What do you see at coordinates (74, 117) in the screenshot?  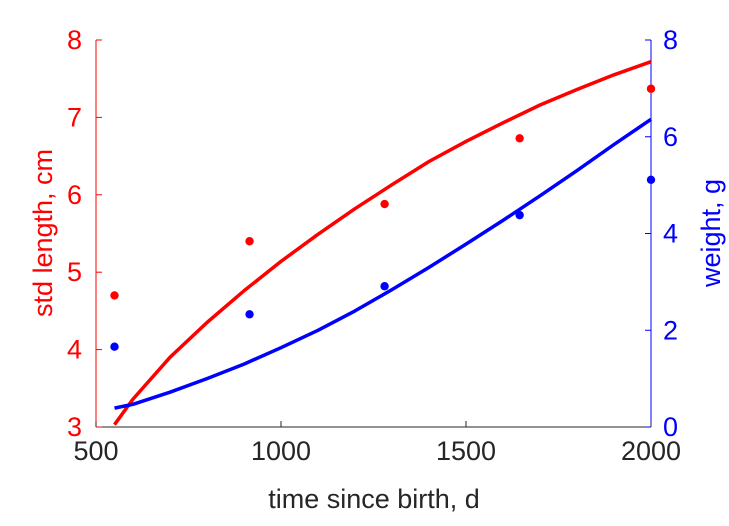 I see `y-left-tick-label: 7` at bounding box center [74, 117].